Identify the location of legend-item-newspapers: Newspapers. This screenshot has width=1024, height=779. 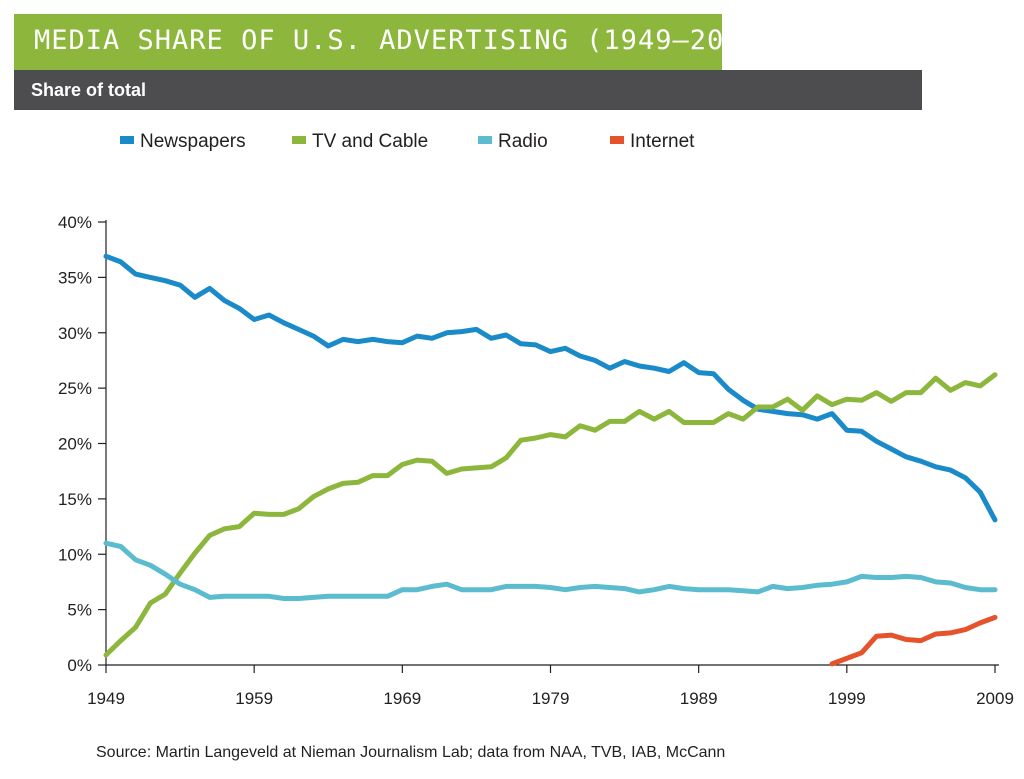
(183, 142).